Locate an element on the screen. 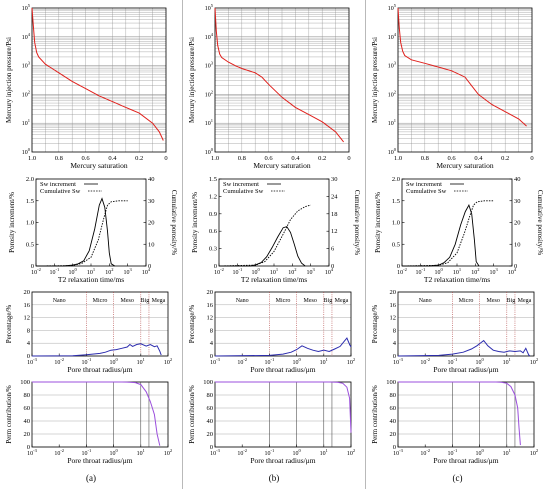  x-tick-label: 10¹ is located at coordinates (91, 271).